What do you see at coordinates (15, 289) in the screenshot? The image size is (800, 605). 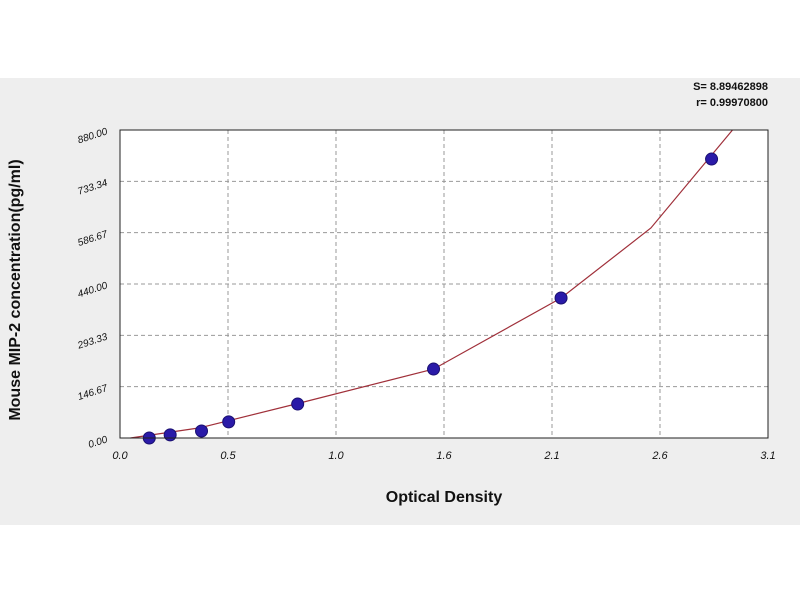 I see `y-axis-label: Mouse MIP-2 concentration(pg/ml)` at bounding box center [15, 289].